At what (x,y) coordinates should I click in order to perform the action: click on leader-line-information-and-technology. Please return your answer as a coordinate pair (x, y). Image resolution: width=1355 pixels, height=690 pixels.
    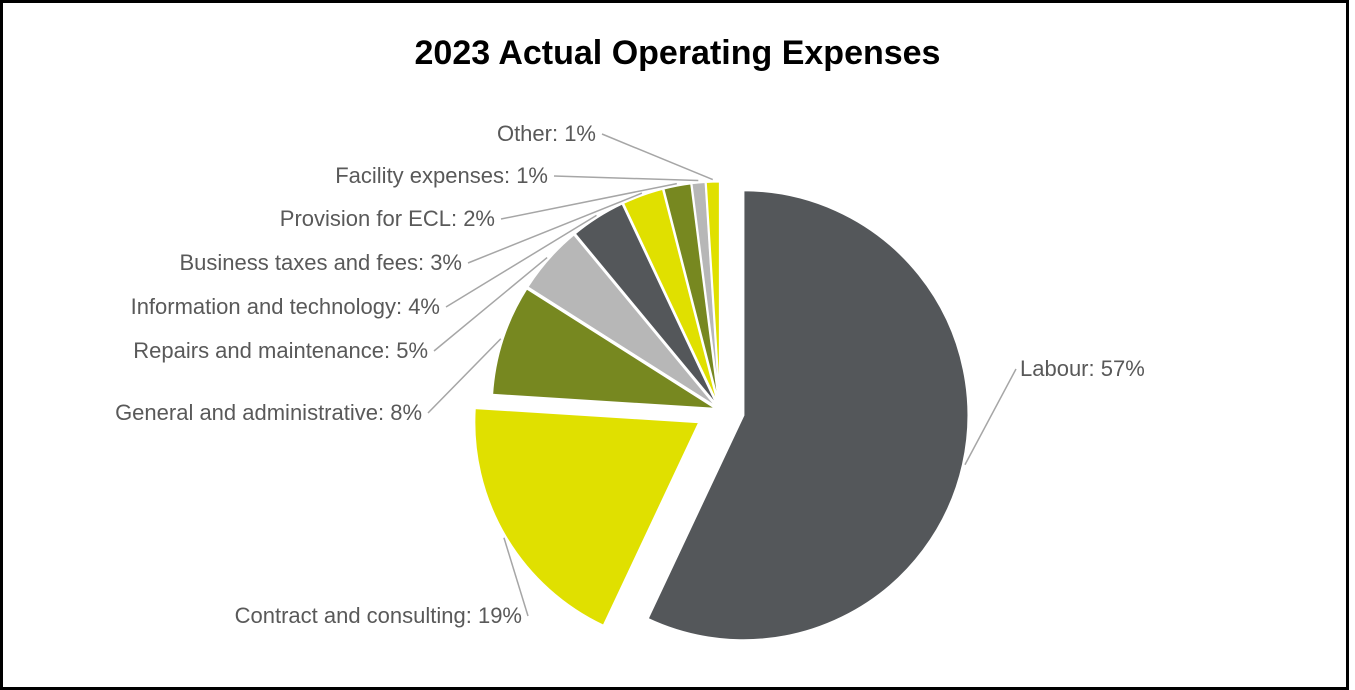
    Looking at the image, I should click on (521, 261).